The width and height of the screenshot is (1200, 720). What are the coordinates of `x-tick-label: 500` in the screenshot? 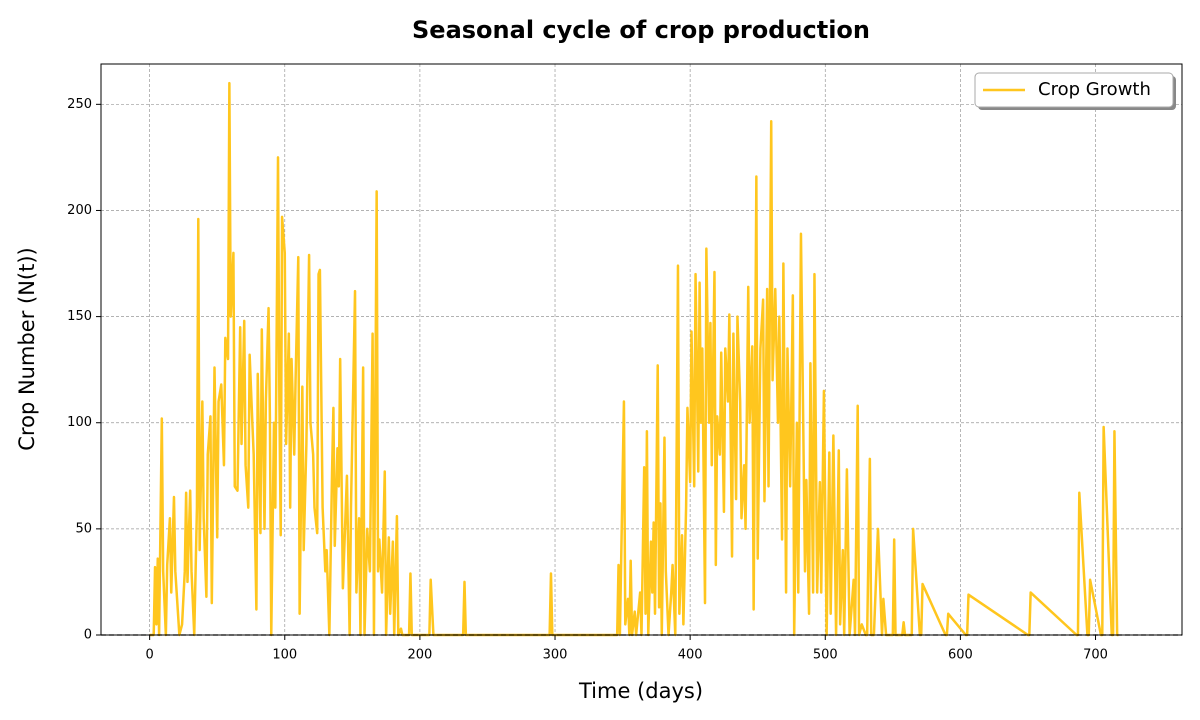 It's located at (825, 655).